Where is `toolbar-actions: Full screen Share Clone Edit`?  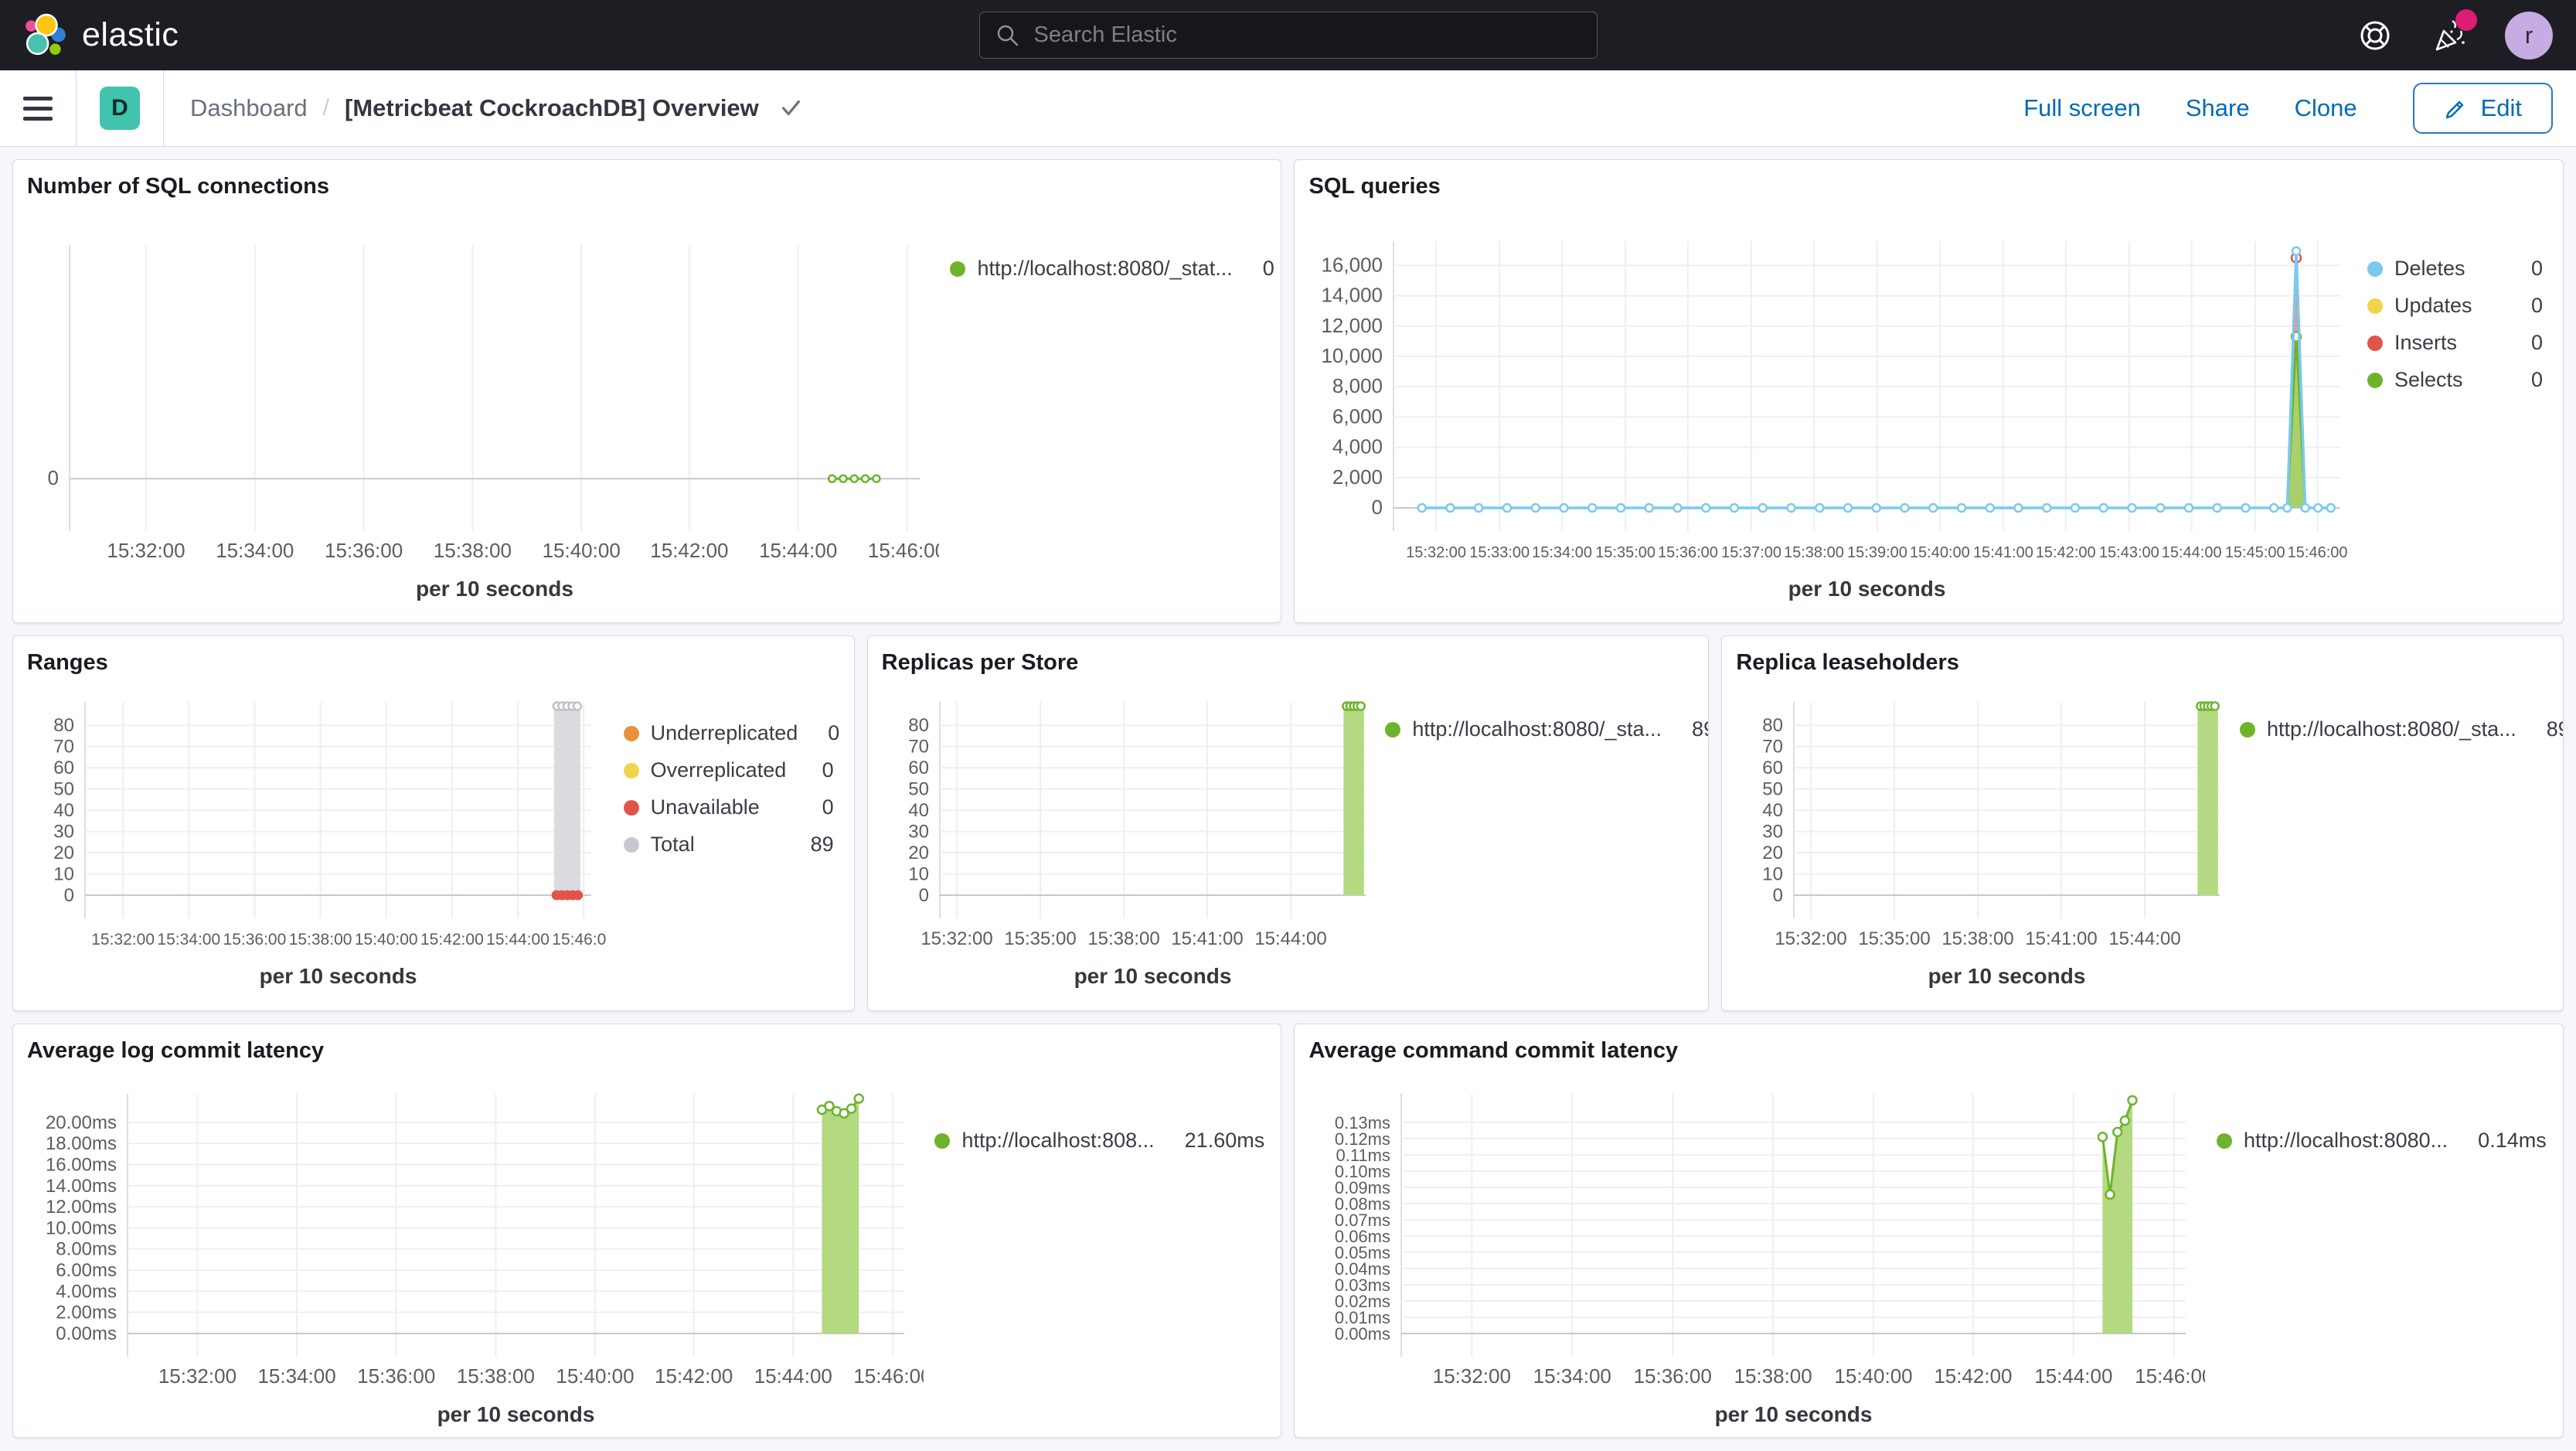 toolbar-actions: Full screen Share Clone Edit is located at coordinates (2288, 108).